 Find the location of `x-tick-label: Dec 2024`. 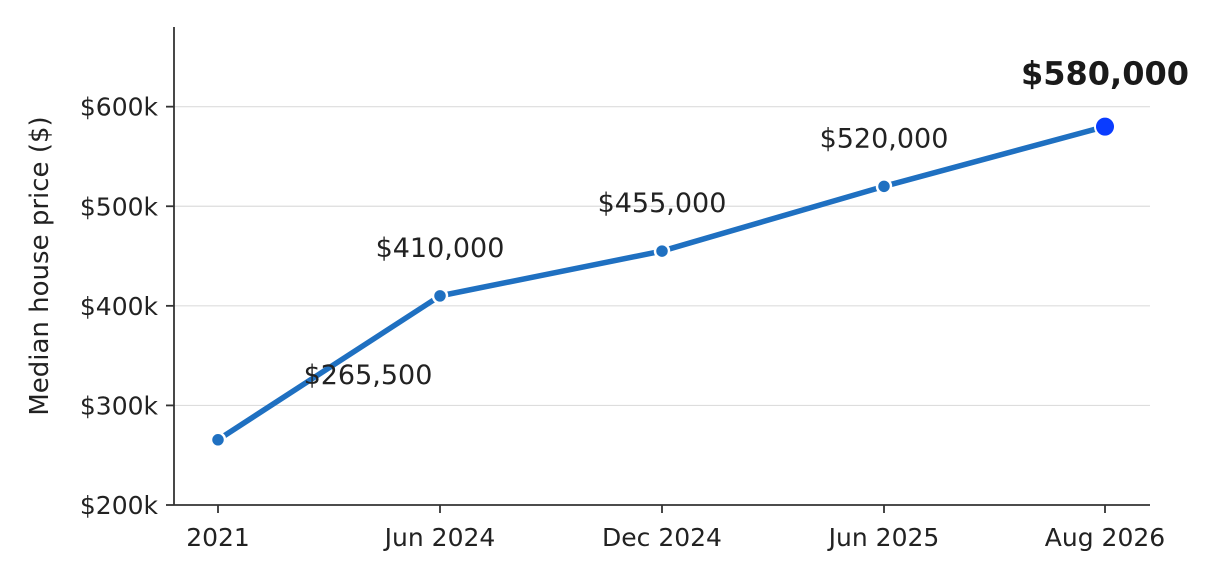

x-tick-label: Dec 2024 is located at coordinates (662, 537).